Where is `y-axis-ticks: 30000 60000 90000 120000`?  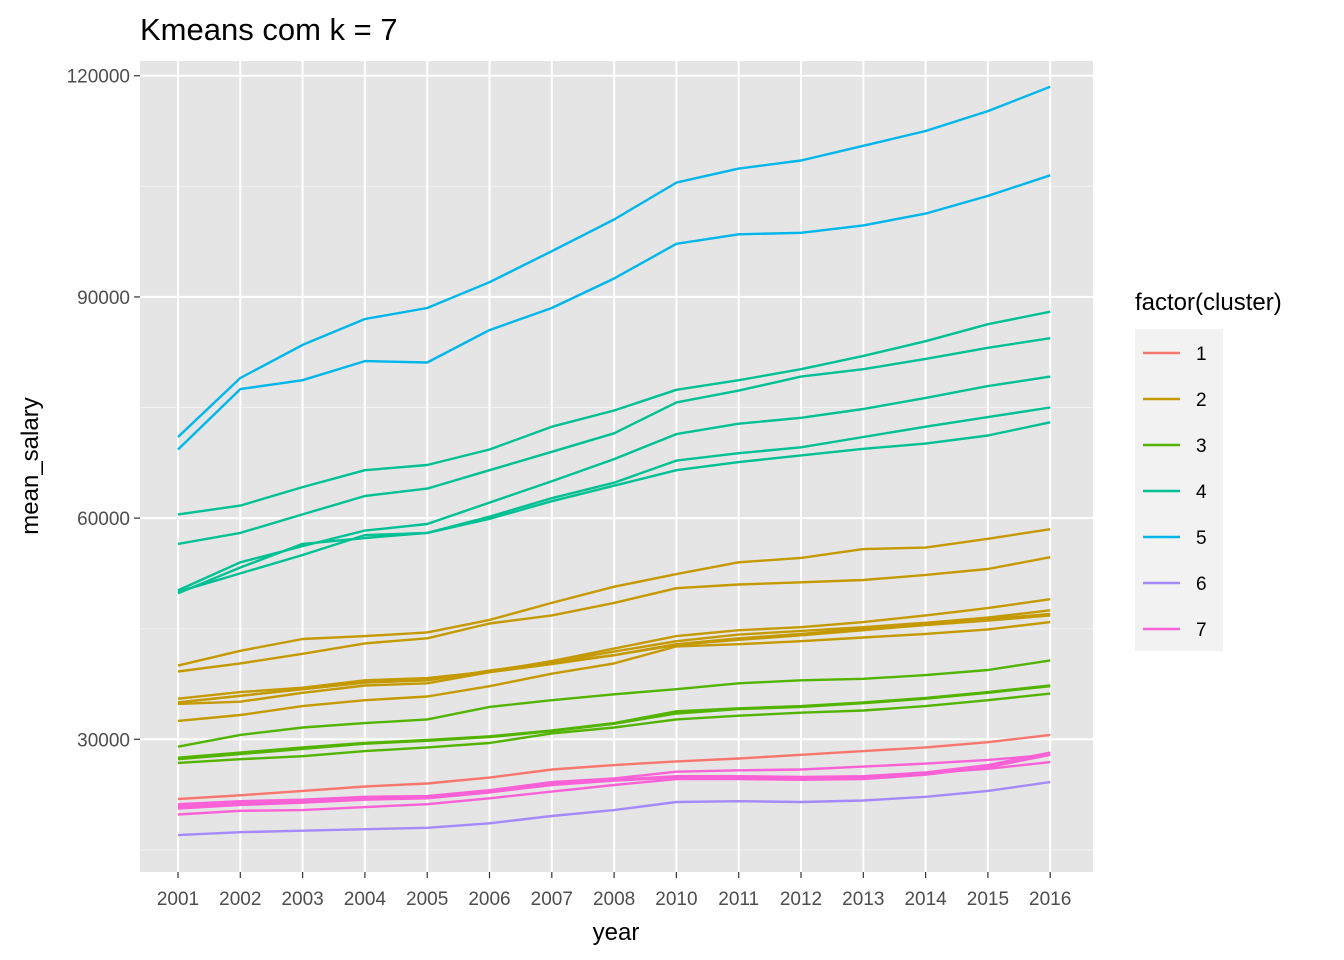 y-axis-ticks: 30000 60000 90000 120000 is located at coordinates (103, 409).